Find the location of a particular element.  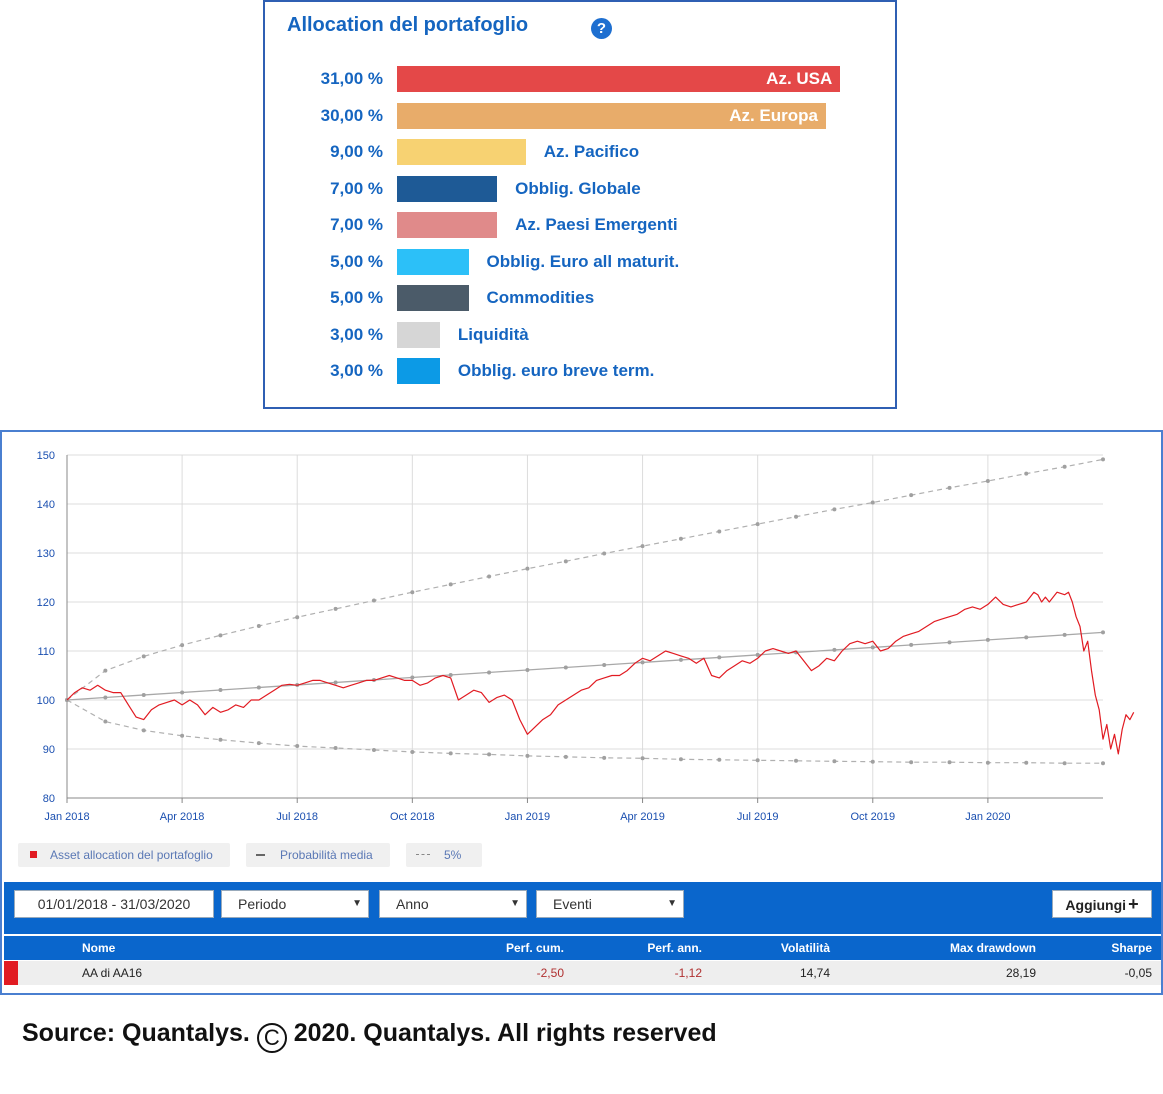

legend-marker-dashed is located at coordinates (423, 854).